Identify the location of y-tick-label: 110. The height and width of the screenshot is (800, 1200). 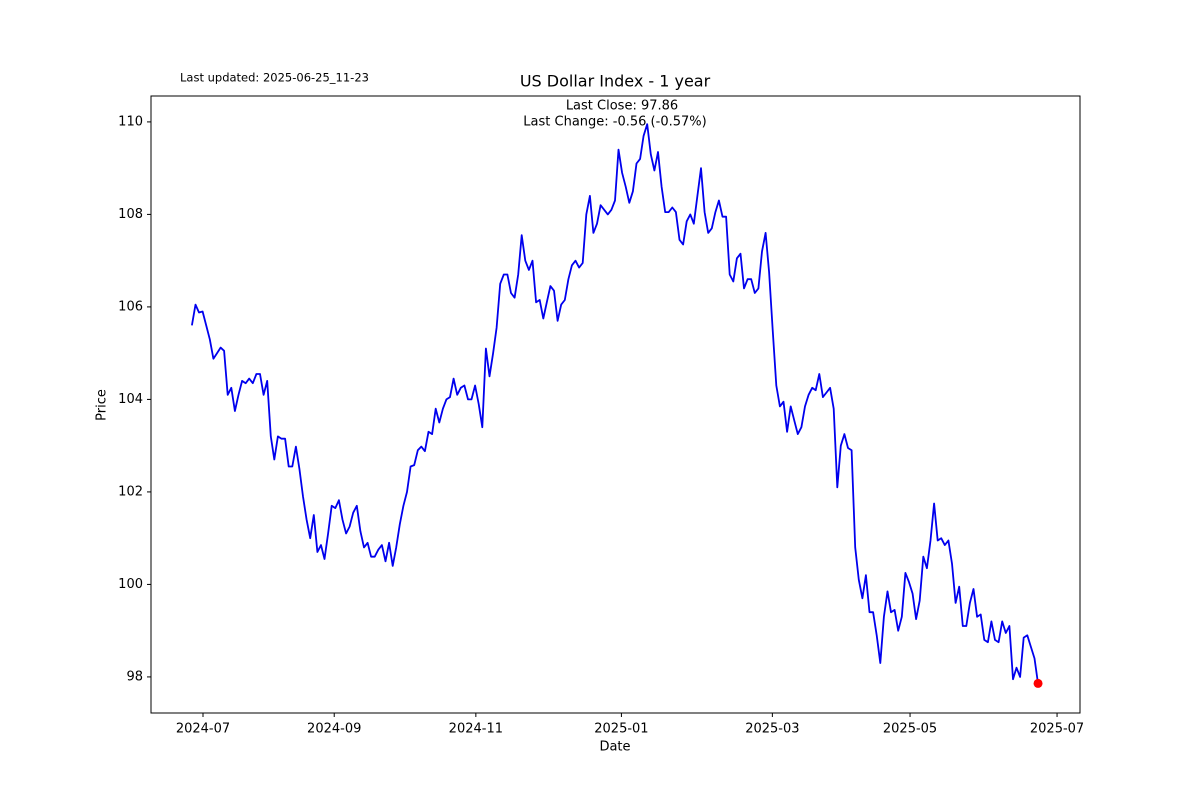
(130, 121).